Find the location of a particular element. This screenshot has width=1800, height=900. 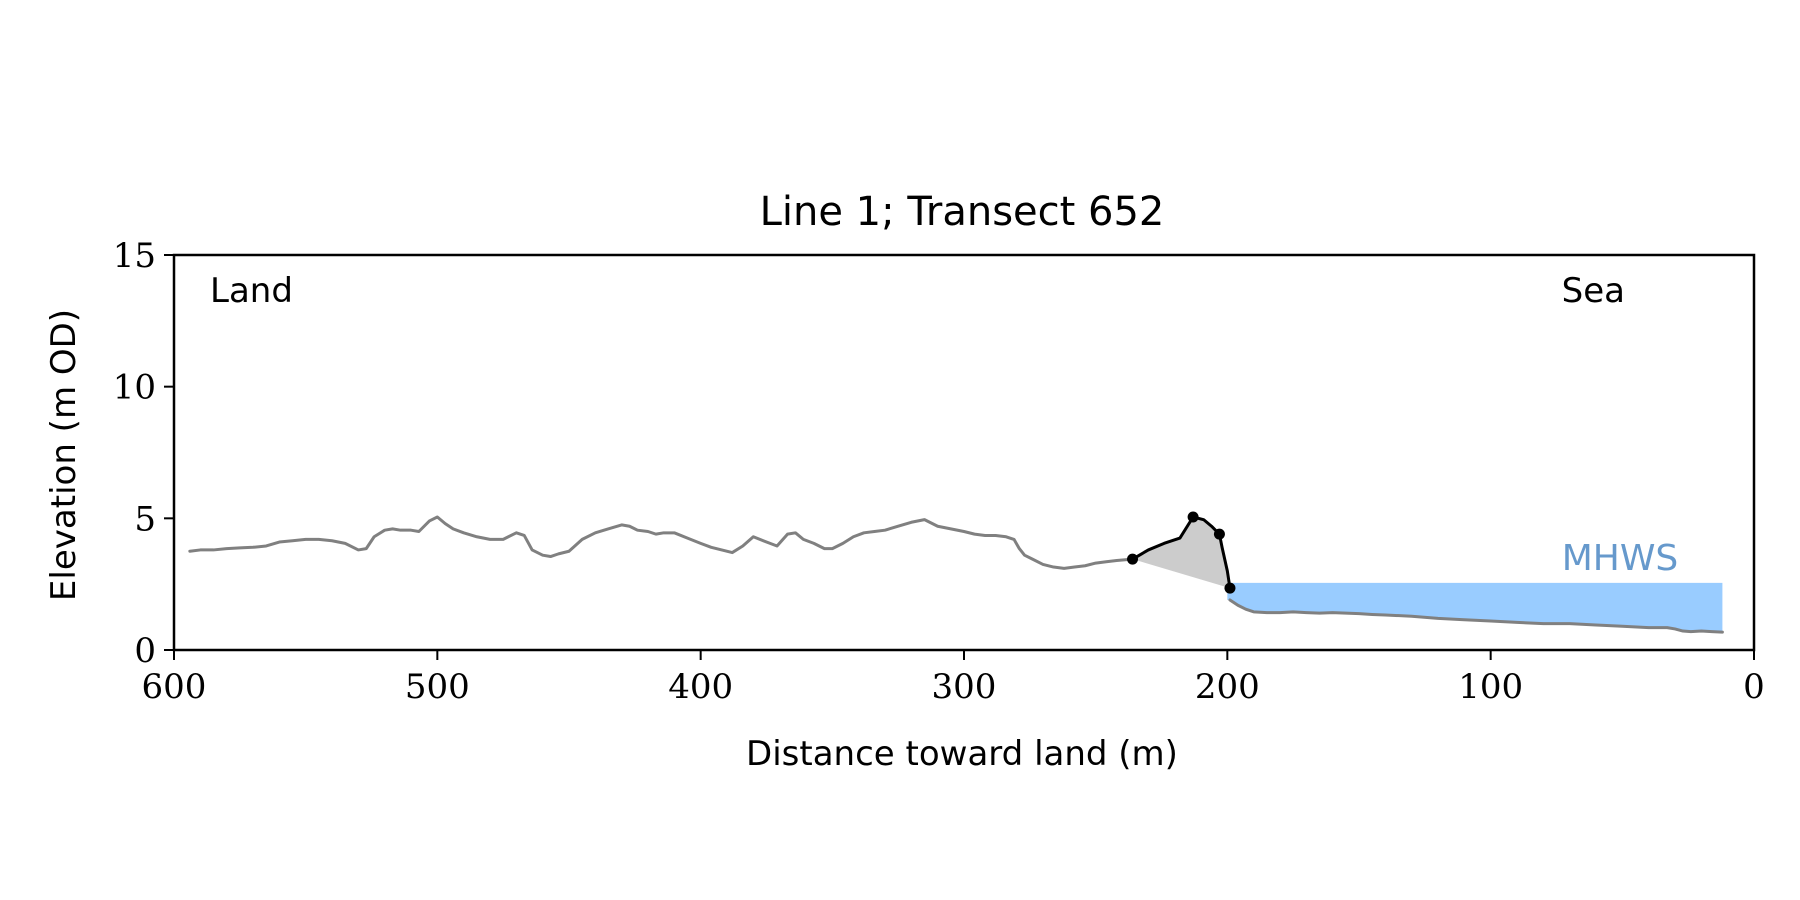

dune-crest-line is located at coordinates (1181, 552).